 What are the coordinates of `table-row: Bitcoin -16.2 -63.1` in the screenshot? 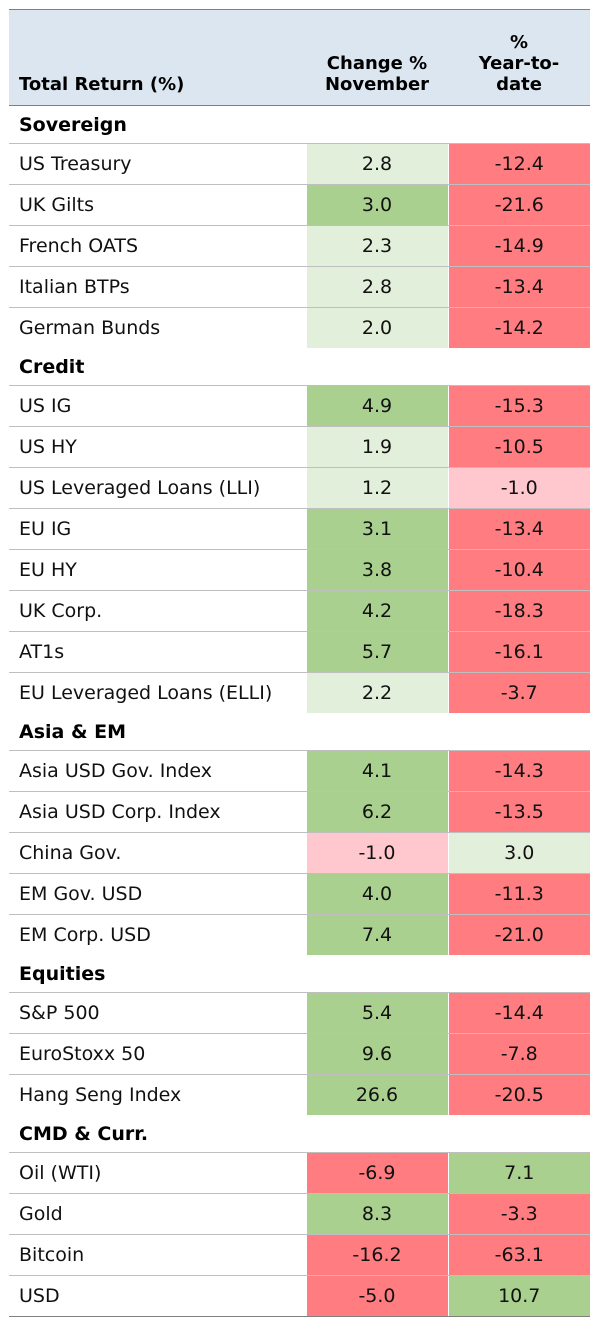 It's located at (299, 1255).